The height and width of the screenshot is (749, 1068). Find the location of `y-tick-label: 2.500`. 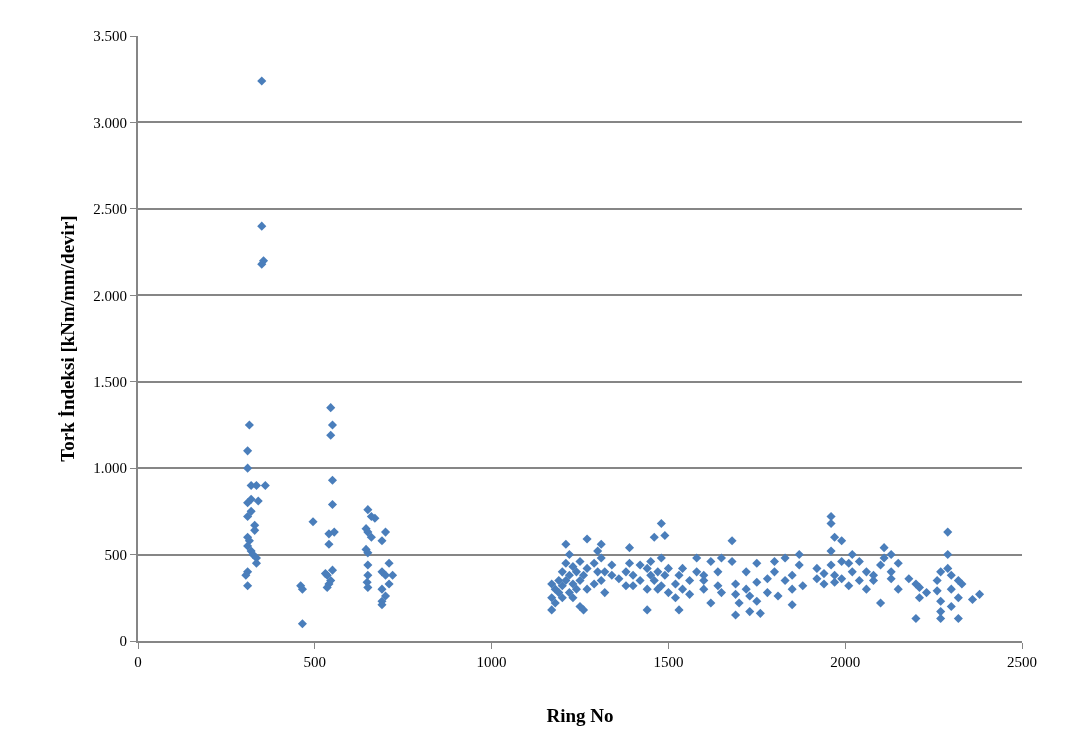

y-tick-label: 2.500 is located at coordinates (110, 209).